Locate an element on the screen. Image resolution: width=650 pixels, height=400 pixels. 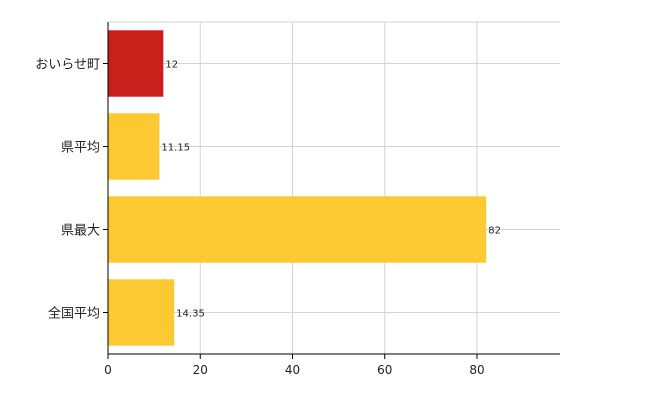
x-tick-label: 80 is located at coordinates (476, 370).